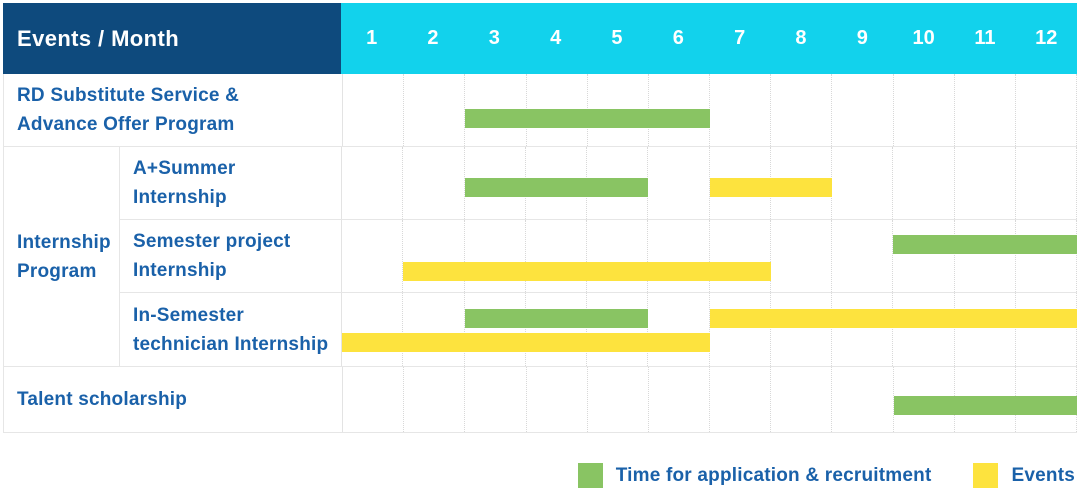 The width and height of the screenshot is (1080, 494). I want to click on yellow-swatch-icon, so click(986, 475).